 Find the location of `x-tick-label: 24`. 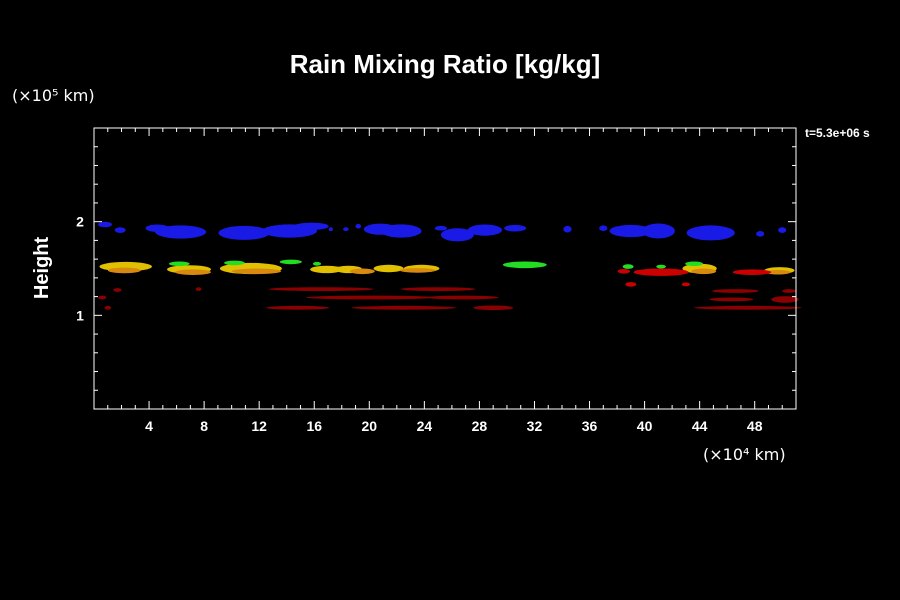

x-tick-label: 24 is located at coordinates (425, 426).